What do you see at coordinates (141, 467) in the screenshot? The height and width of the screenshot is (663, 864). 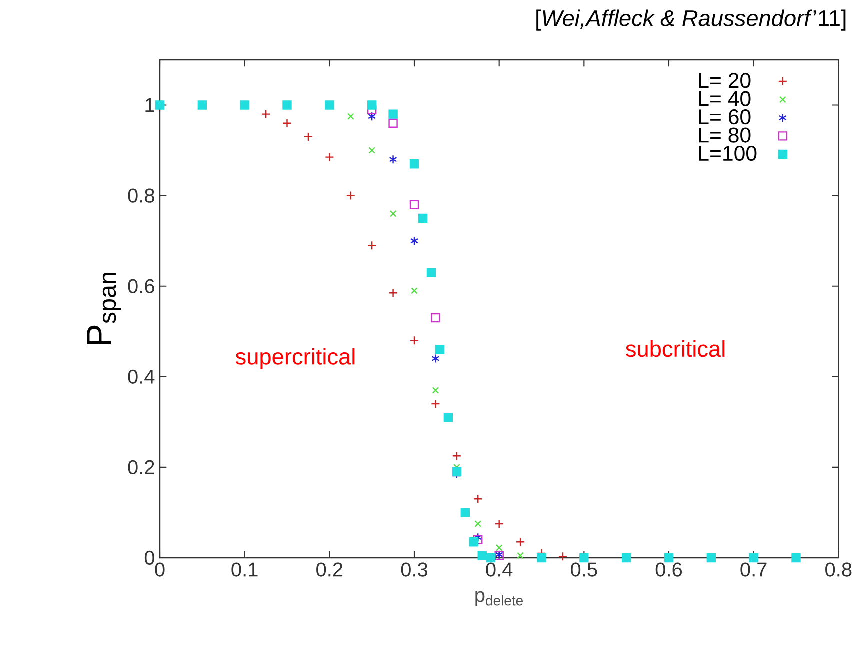 I see `y-tick-label: 0.2` at bounding box center [141, 467].